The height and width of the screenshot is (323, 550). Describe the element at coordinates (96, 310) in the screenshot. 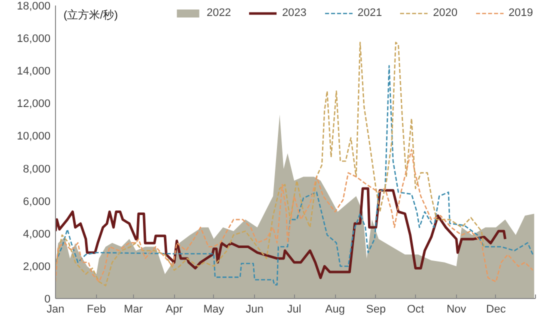

I see `x-tick-label: Feb` at that location.